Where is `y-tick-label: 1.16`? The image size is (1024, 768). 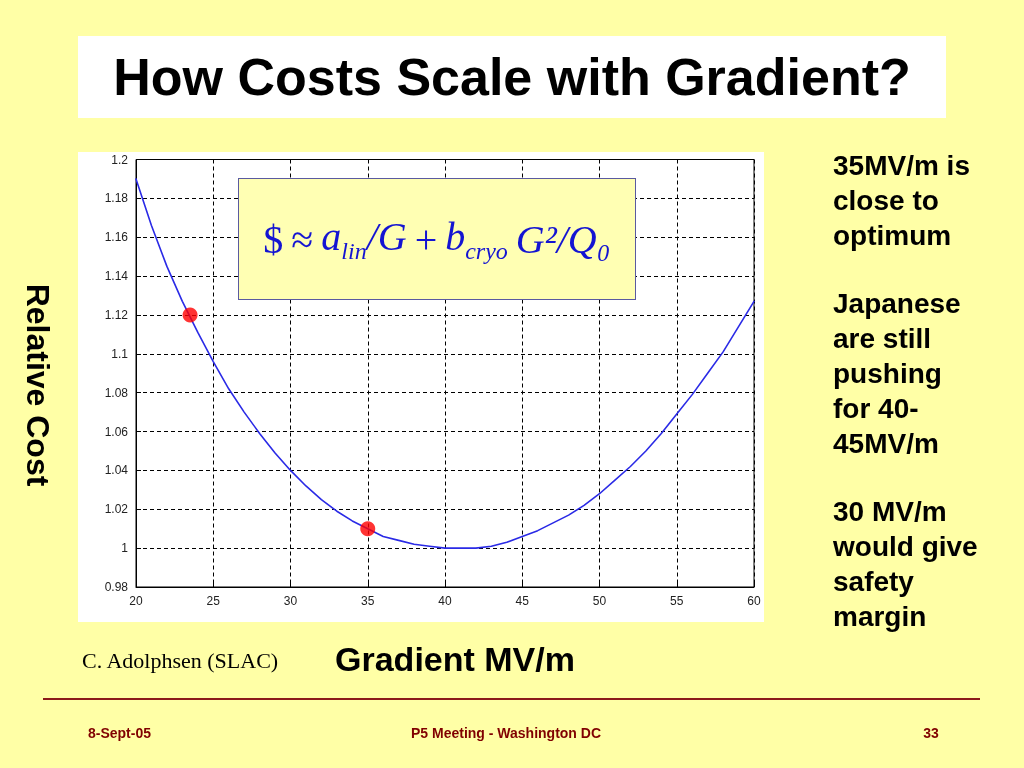
y-tick-label: 1.16 is located at coordinates (116, 237).